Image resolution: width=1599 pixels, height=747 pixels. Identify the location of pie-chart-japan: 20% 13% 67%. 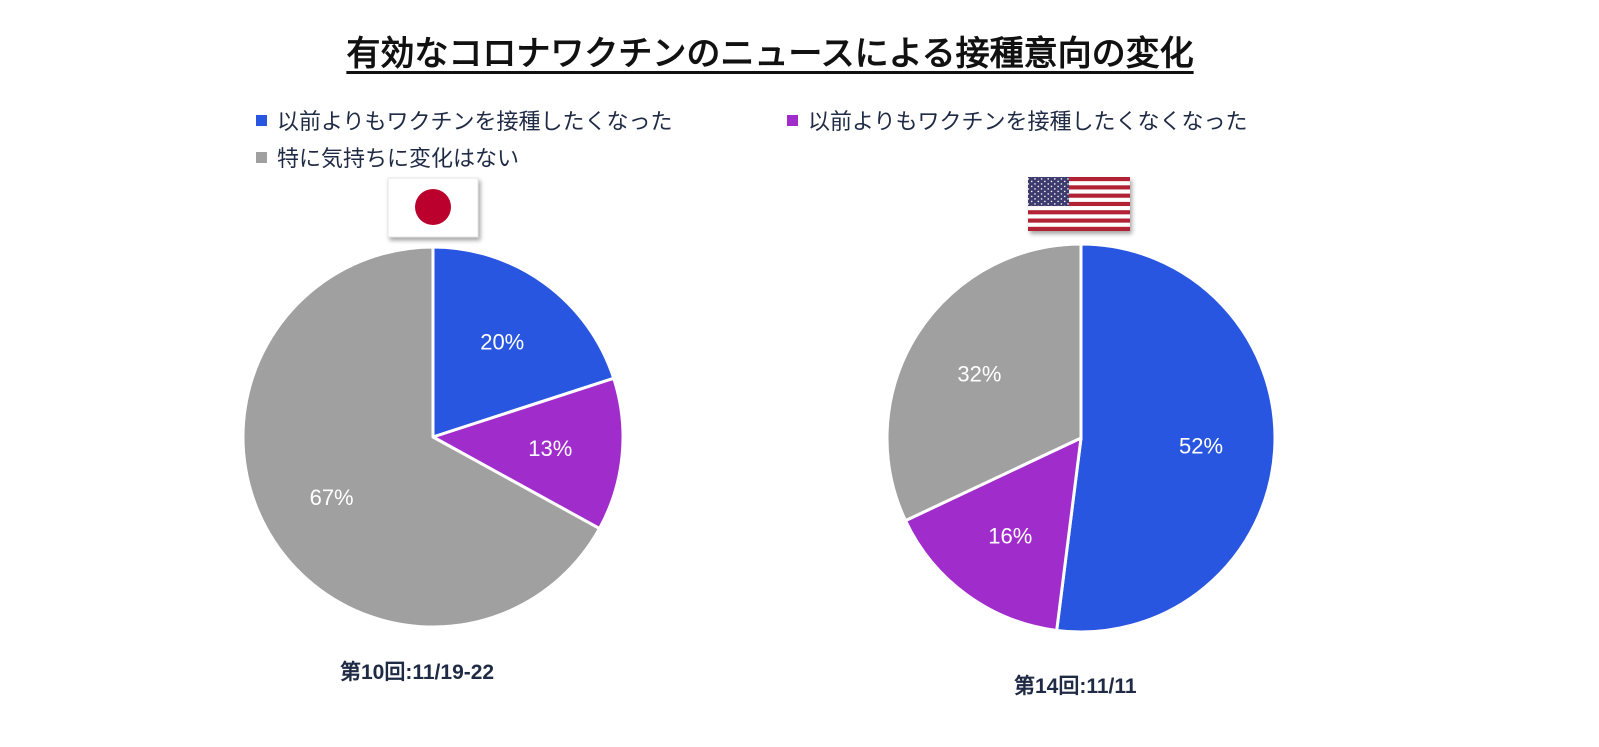
(433, 437).